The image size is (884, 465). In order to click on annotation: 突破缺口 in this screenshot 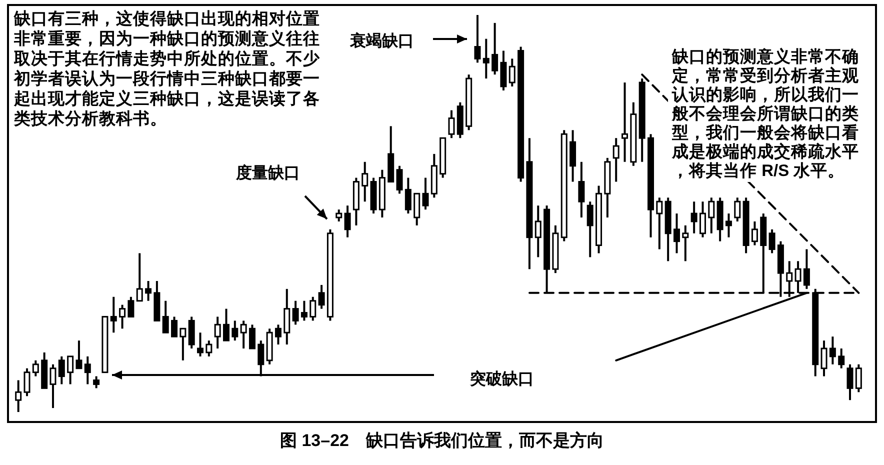, I will do `click(502, 379)`.